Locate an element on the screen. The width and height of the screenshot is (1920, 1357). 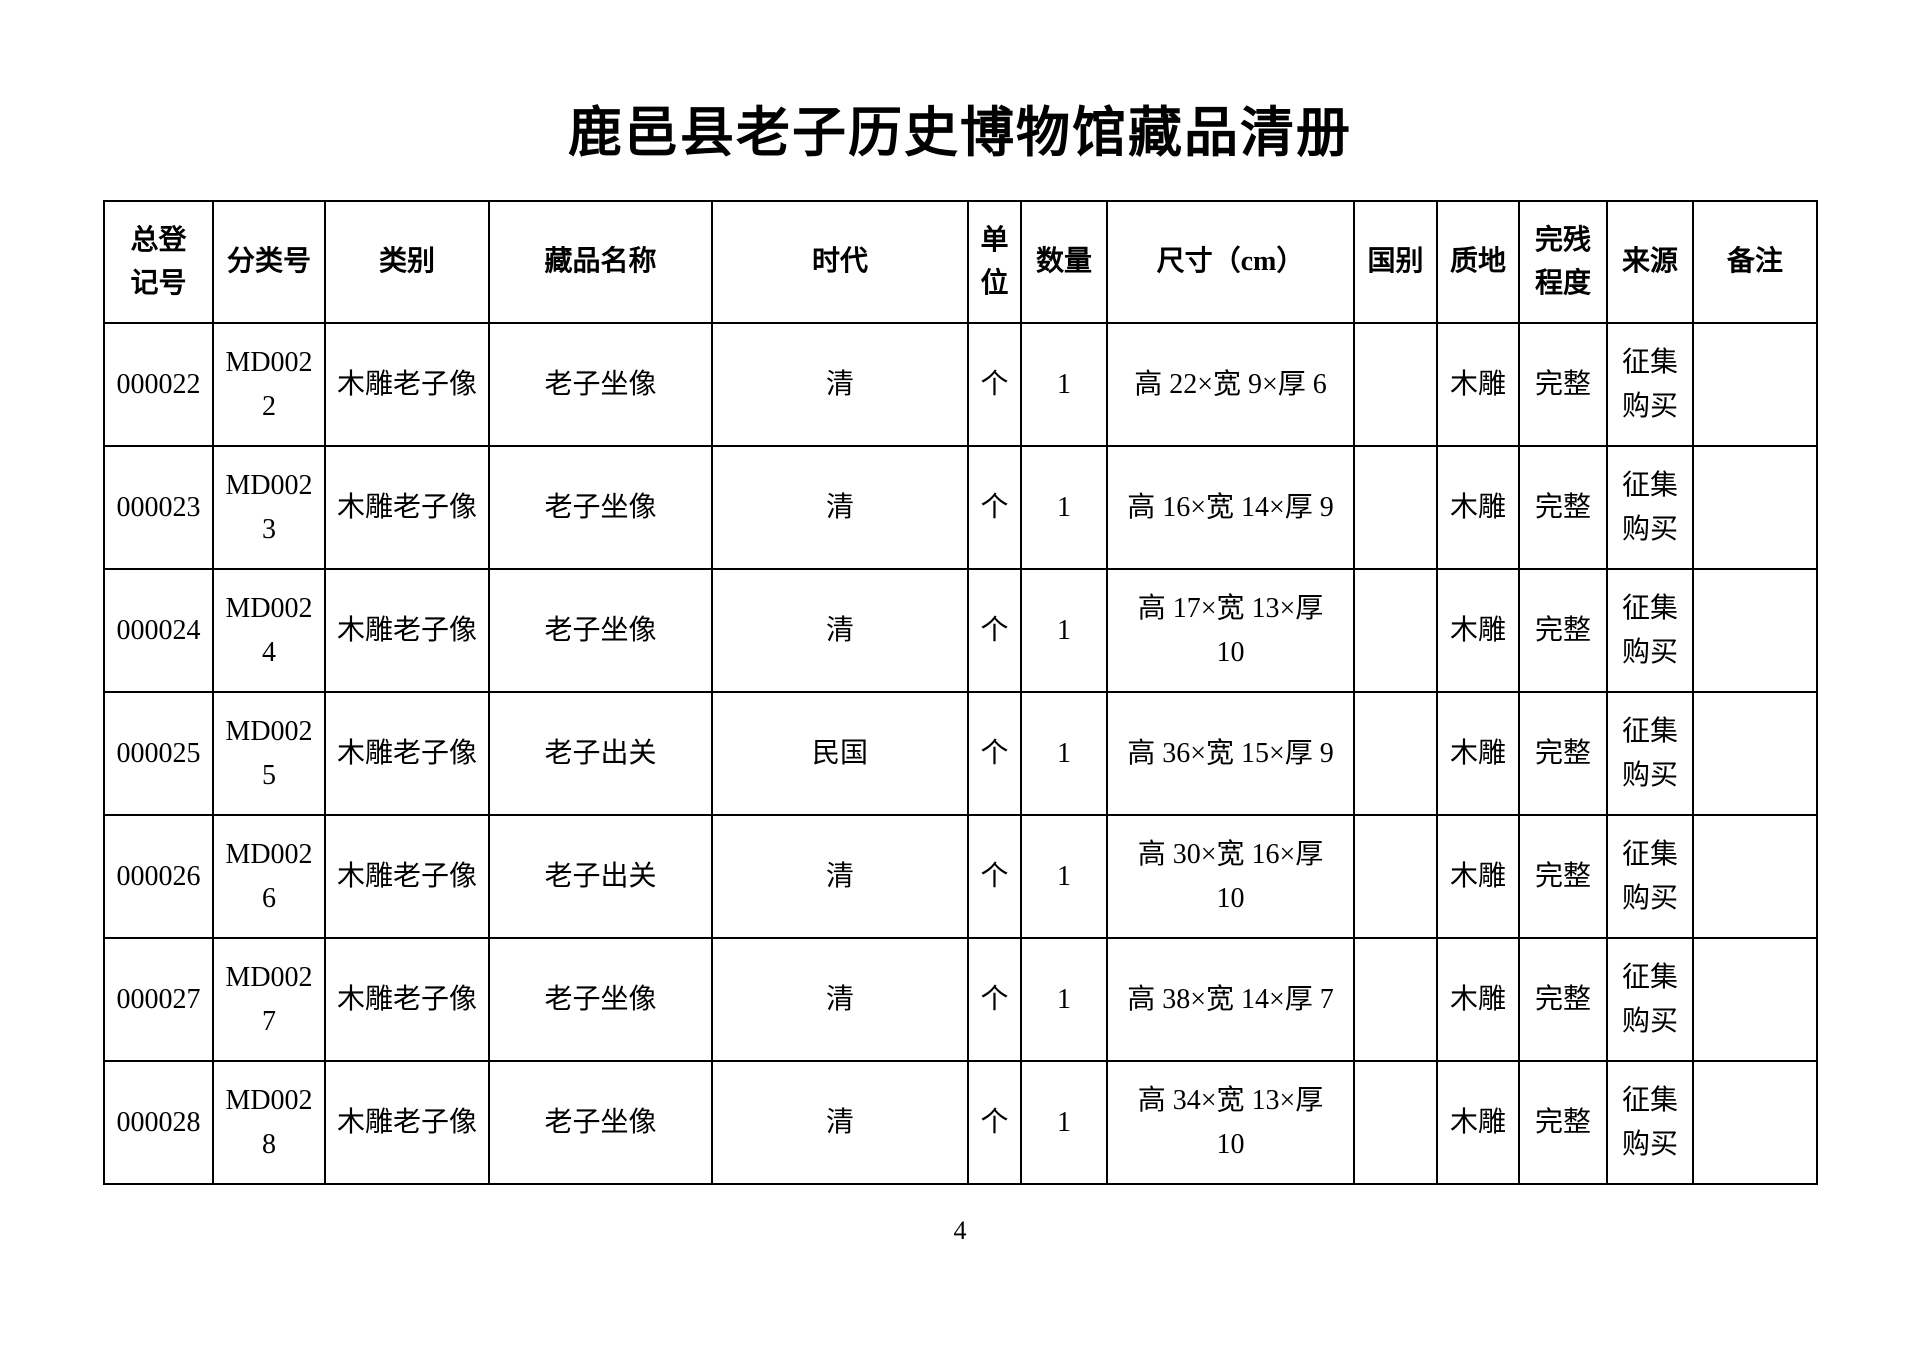
page-number: 4 is located at coordinates (960, 1230).